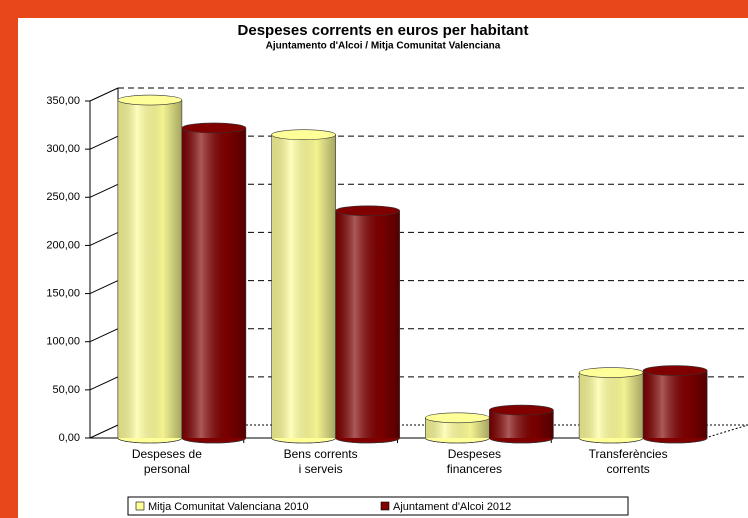 Image resolution: width=748 pixels, height=518 pixels. Describe the element at coordinates (63, 245) in the screenshot. I see `y-tick-label: 200,00` at that location.